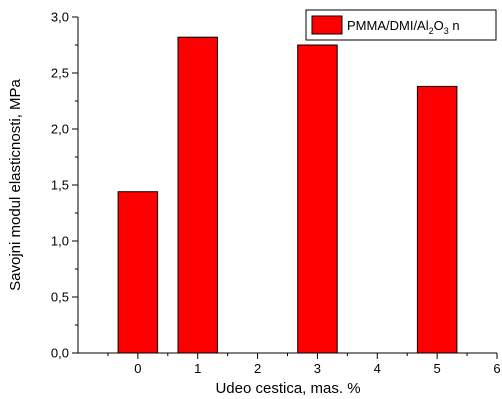 The width and height of the screenshot is (502, 399). What do you see at coordinates (257, 368) in the screenshot?
I see `x-tick-label-2: 2` at bounding box center [257, 368].